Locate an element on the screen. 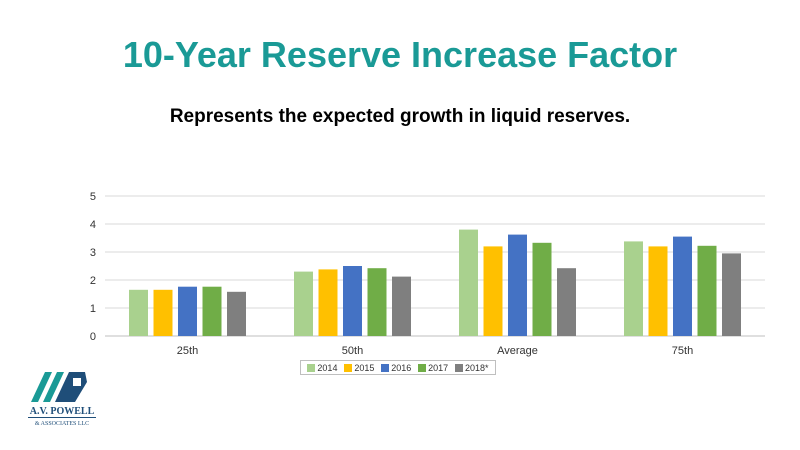 This screenshot has height=450, width=800. bar-2017-75th is located at coordinates (707, 290).